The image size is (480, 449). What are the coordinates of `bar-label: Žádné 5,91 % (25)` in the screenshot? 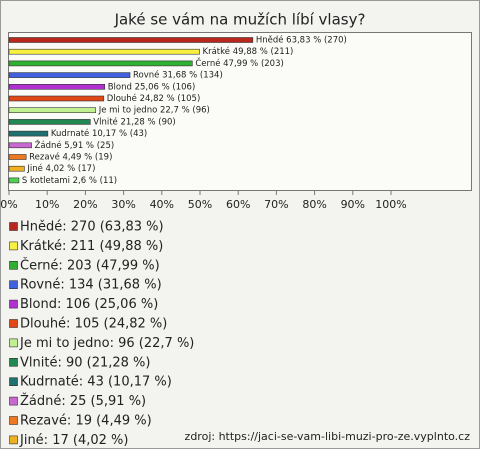 It's located at (75, 145).